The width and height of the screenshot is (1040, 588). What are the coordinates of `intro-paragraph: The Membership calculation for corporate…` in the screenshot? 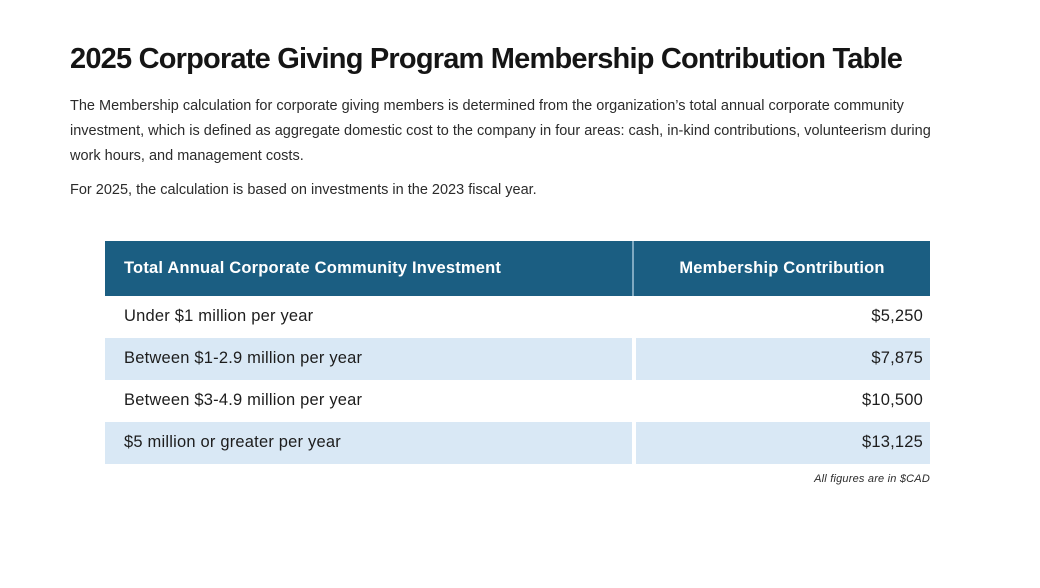 It's located at (500, 130).